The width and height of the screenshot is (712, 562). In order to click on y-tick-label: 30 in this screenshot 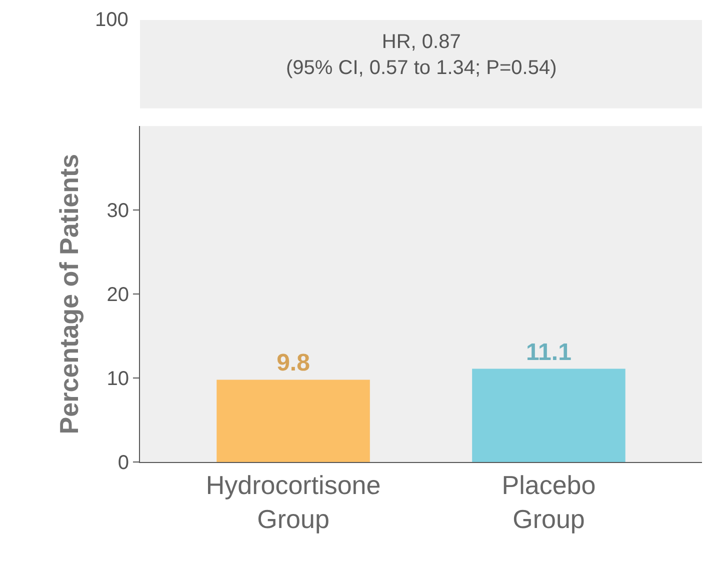, I will do `click(117, 211)`.